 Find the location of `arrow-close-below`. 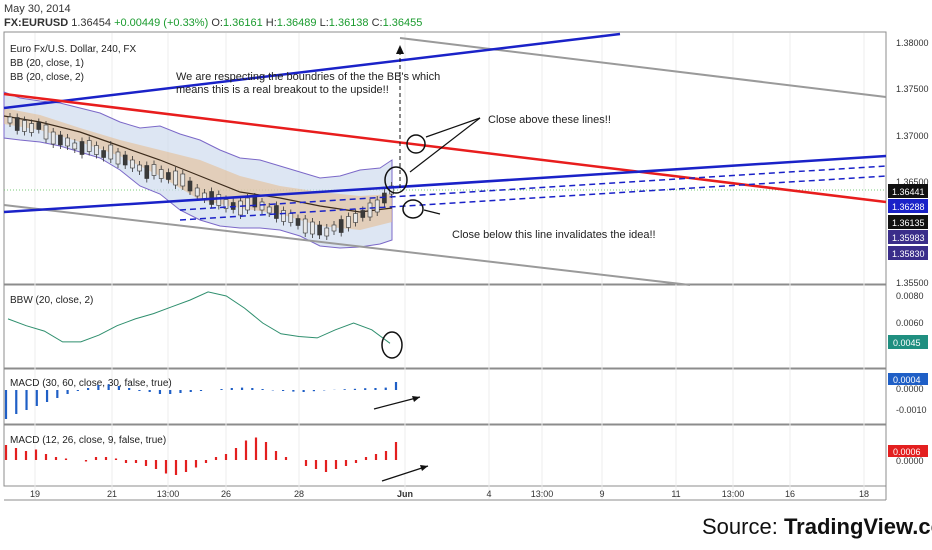

arrow-close-below is located at coordinates (432, 212).